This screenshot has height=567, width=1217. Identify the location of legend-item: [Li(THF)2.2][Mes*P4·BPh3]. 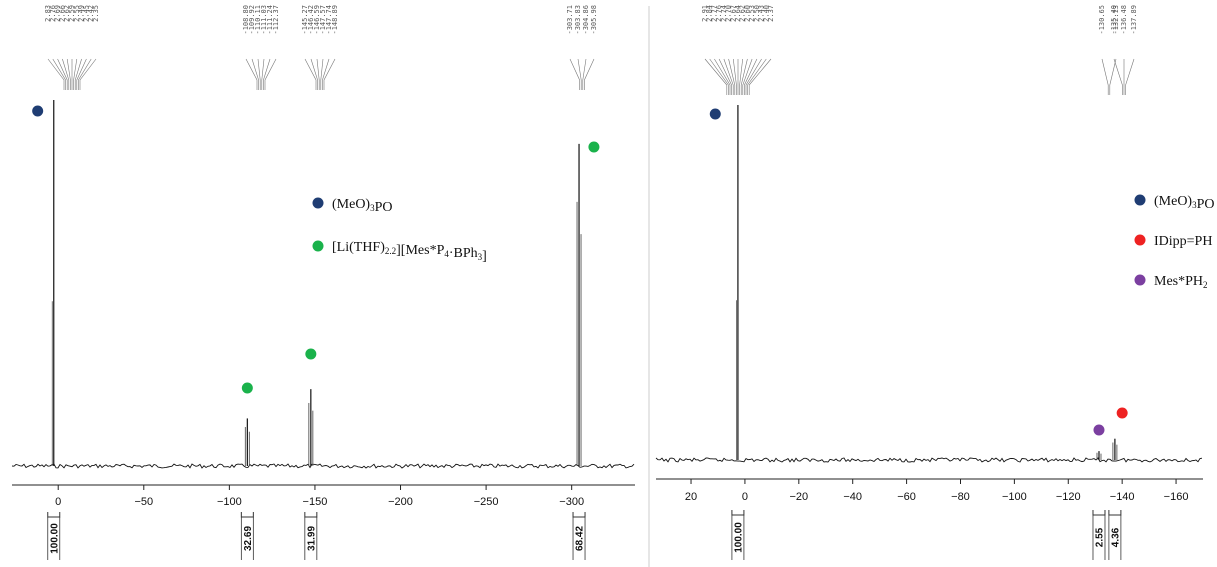
(399, 252).